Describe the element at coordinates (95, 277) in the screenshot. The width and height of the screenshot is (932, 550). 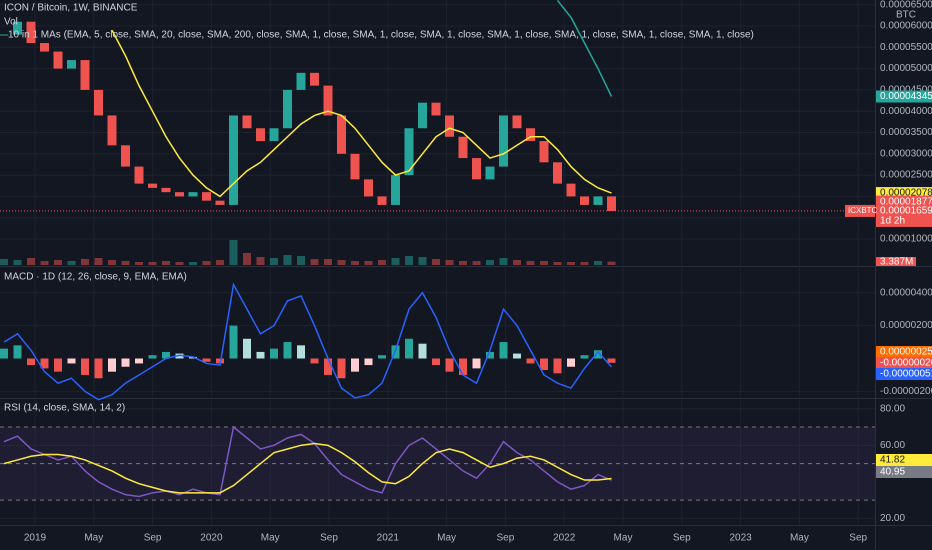
I see `macd-legend: MACD · 1D (12, 26, close, 9, EMA, EMA)` at that location.